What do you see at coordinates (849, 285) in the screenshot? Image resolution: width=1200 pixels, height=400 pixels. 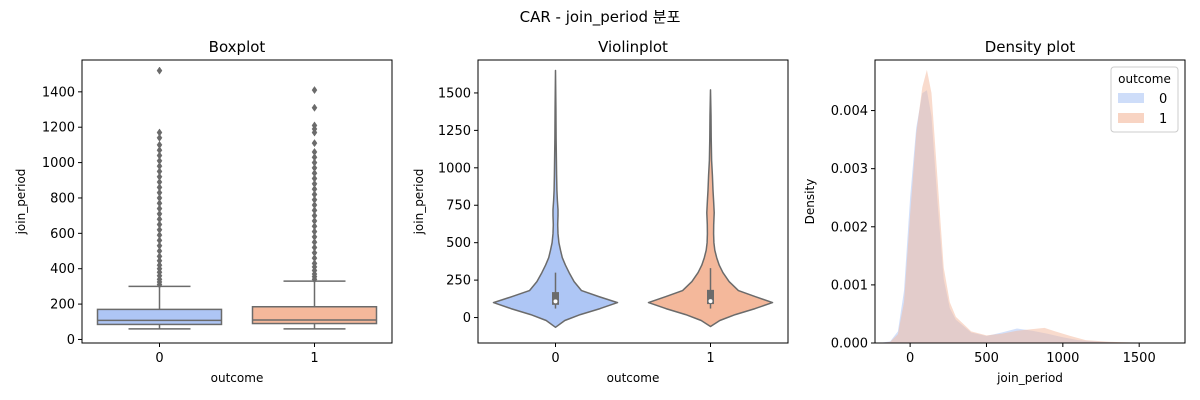 I see `density-ytick-label: 0.001` at bounding box center [849, 285].